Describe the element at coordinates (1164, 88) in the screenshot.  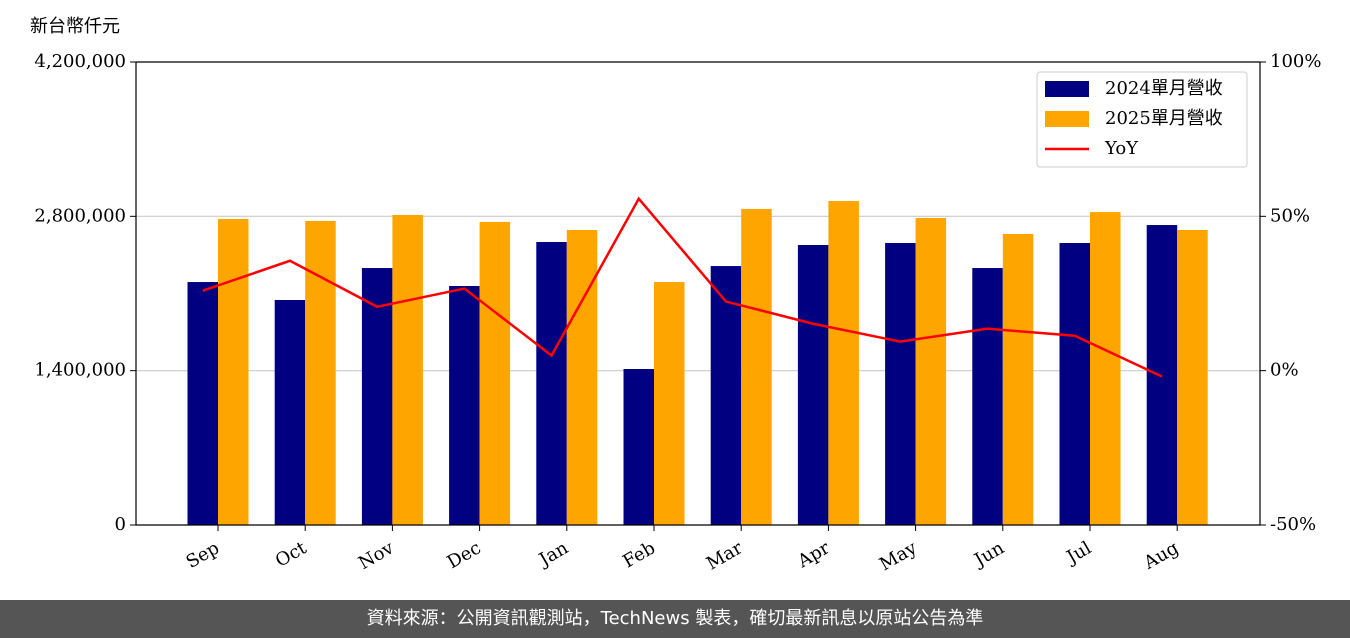
I see `legend-label: 2024單月營收` at that location.